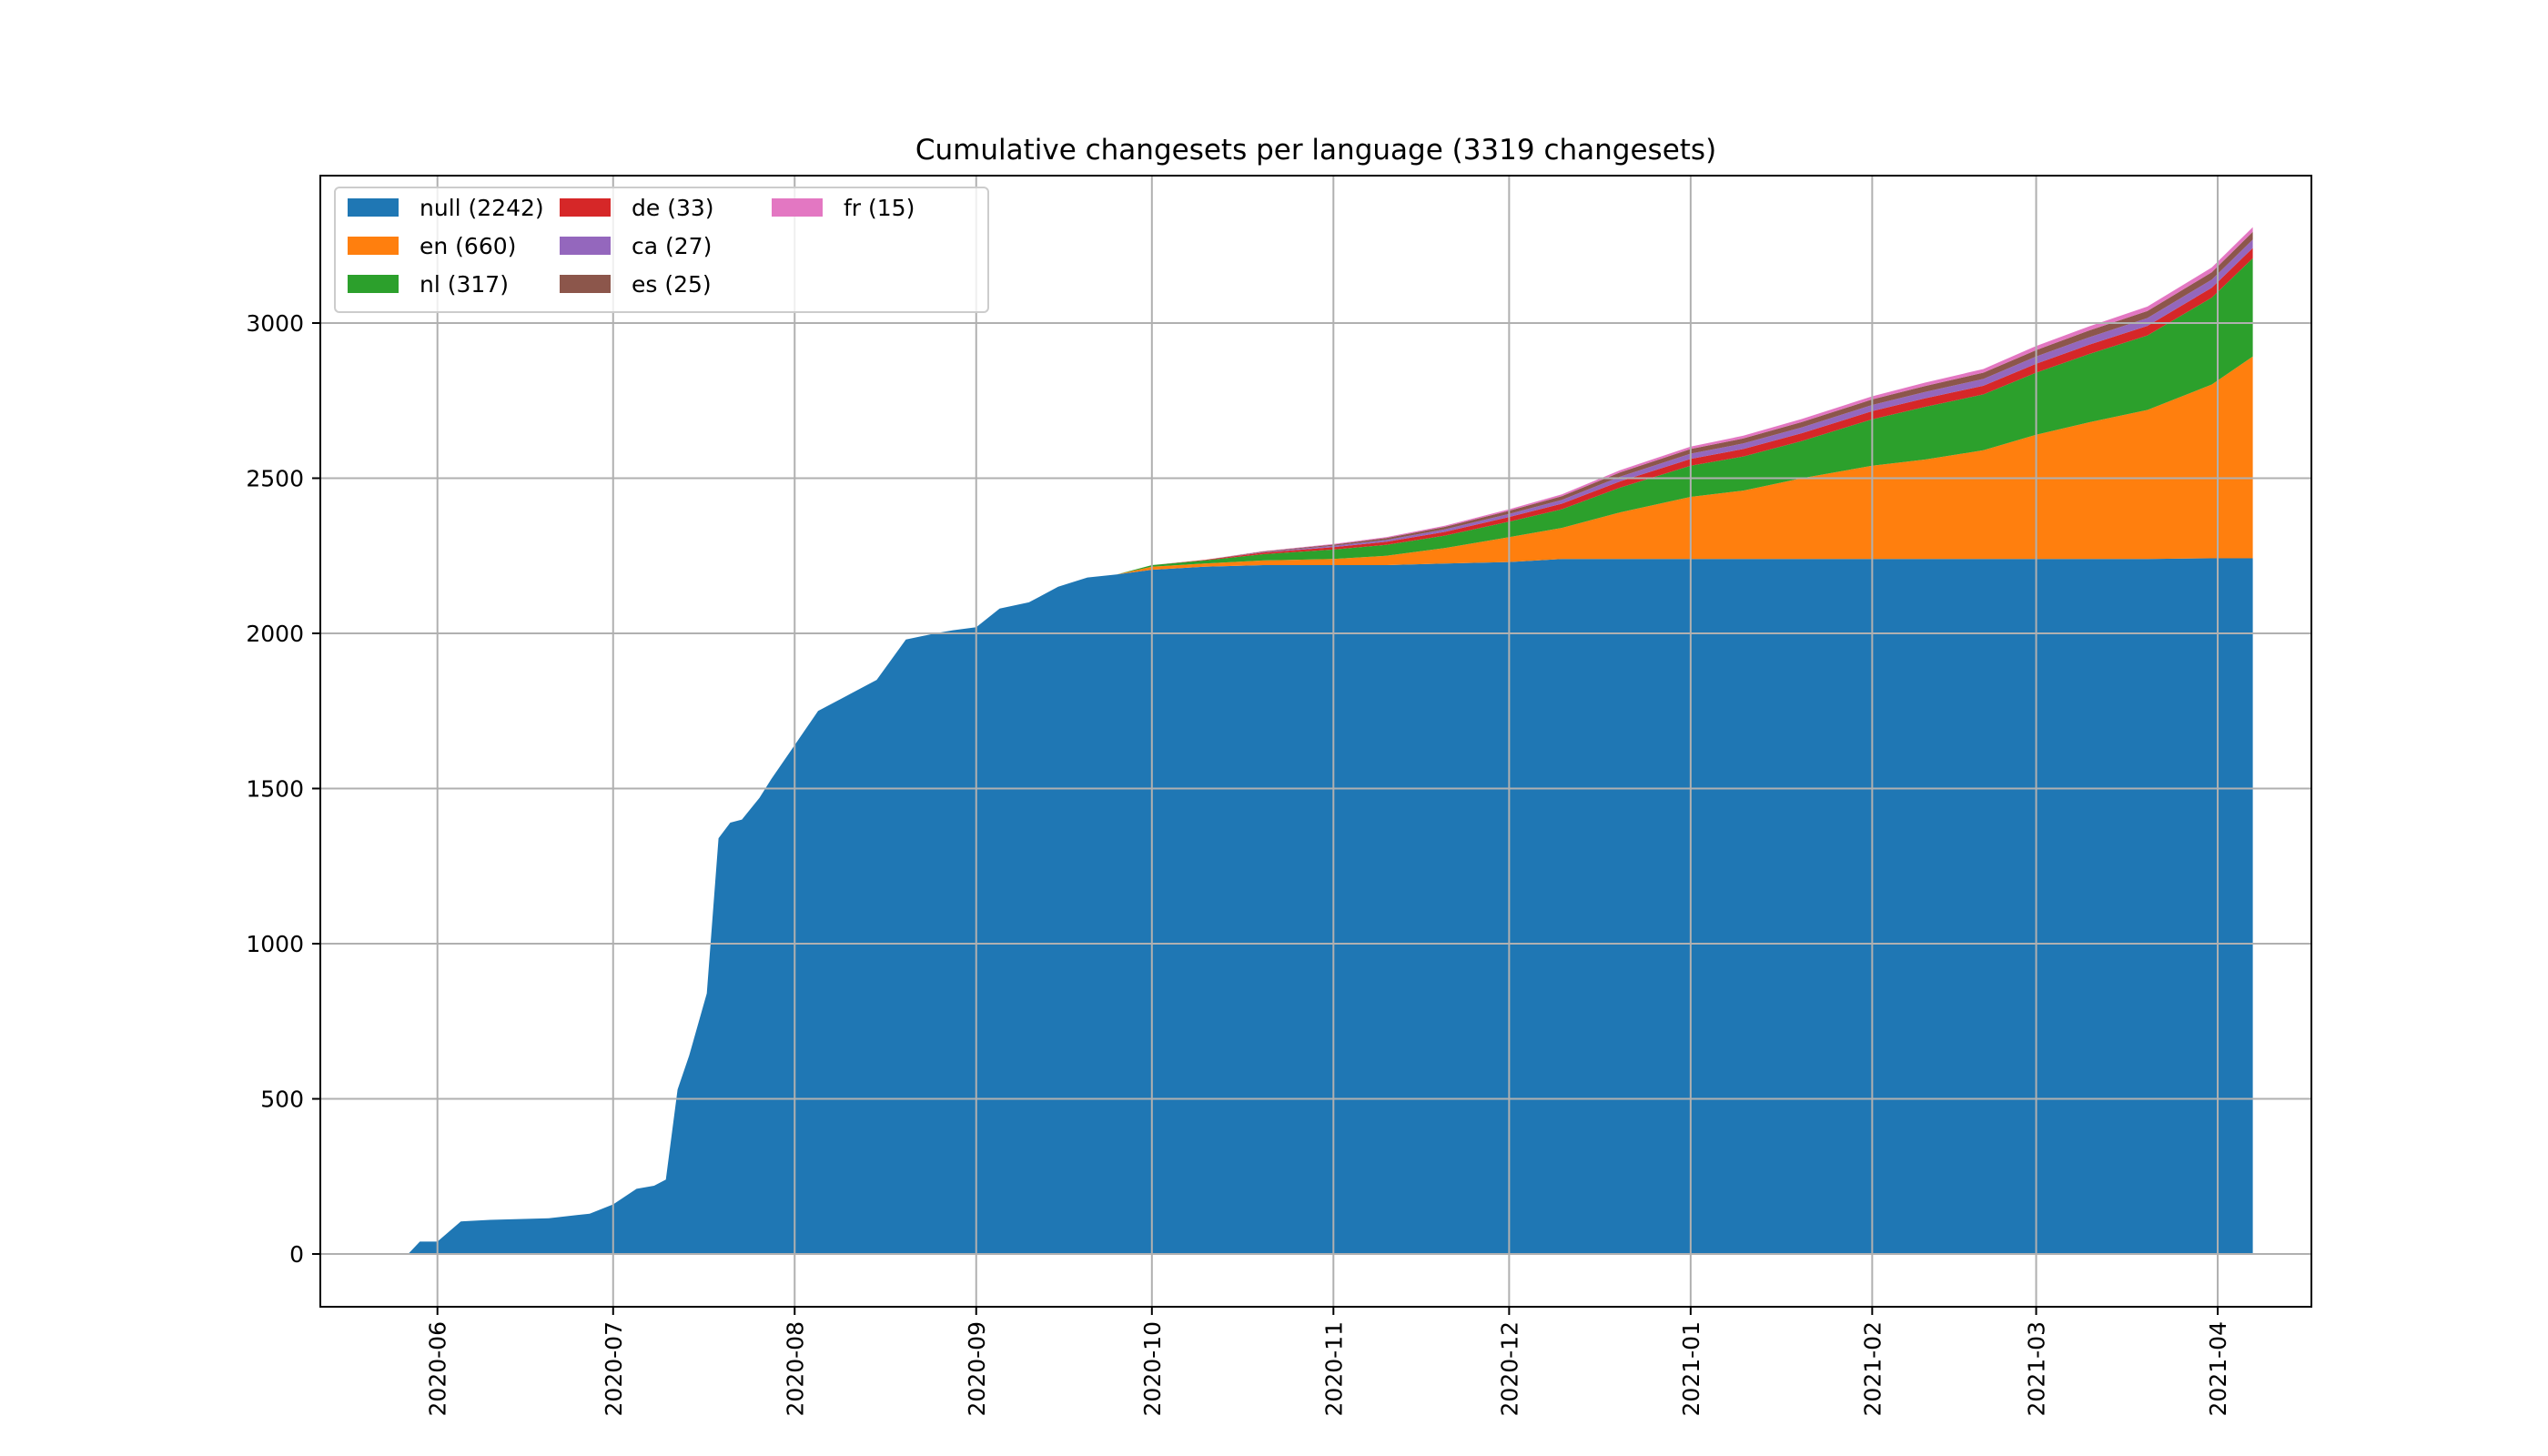  What do you see at coordinates (275, 634) in the screenshot?
I see `y-tick-label: 2000` at bounding box center [275, 634].